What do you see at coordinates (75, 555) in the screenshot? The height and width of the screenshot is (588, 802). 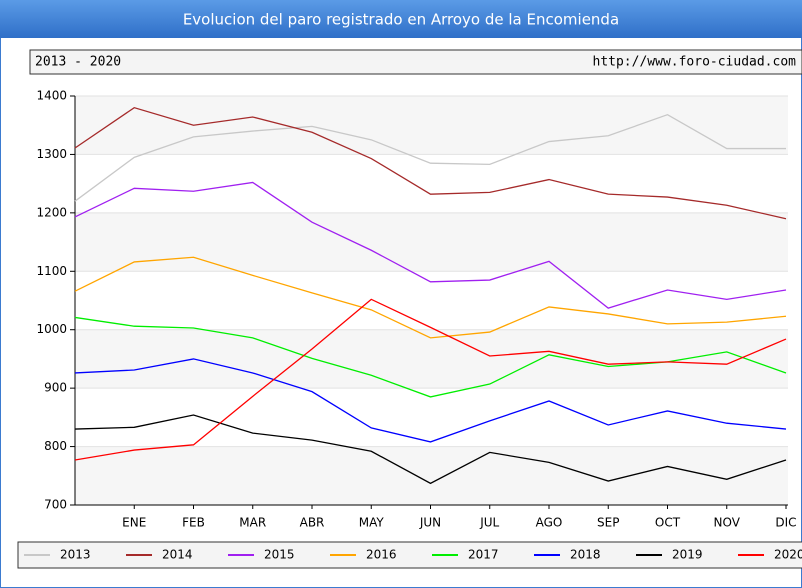 I see `legend-label: 2013` at bounding box center [75, 555].